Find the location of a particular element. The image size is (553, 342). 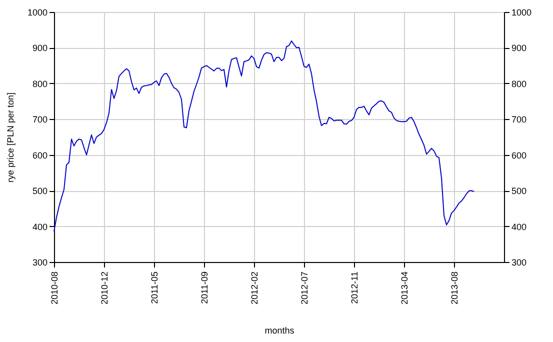

x-tick-label: 2012-02 is located at coordinates (255, 288).